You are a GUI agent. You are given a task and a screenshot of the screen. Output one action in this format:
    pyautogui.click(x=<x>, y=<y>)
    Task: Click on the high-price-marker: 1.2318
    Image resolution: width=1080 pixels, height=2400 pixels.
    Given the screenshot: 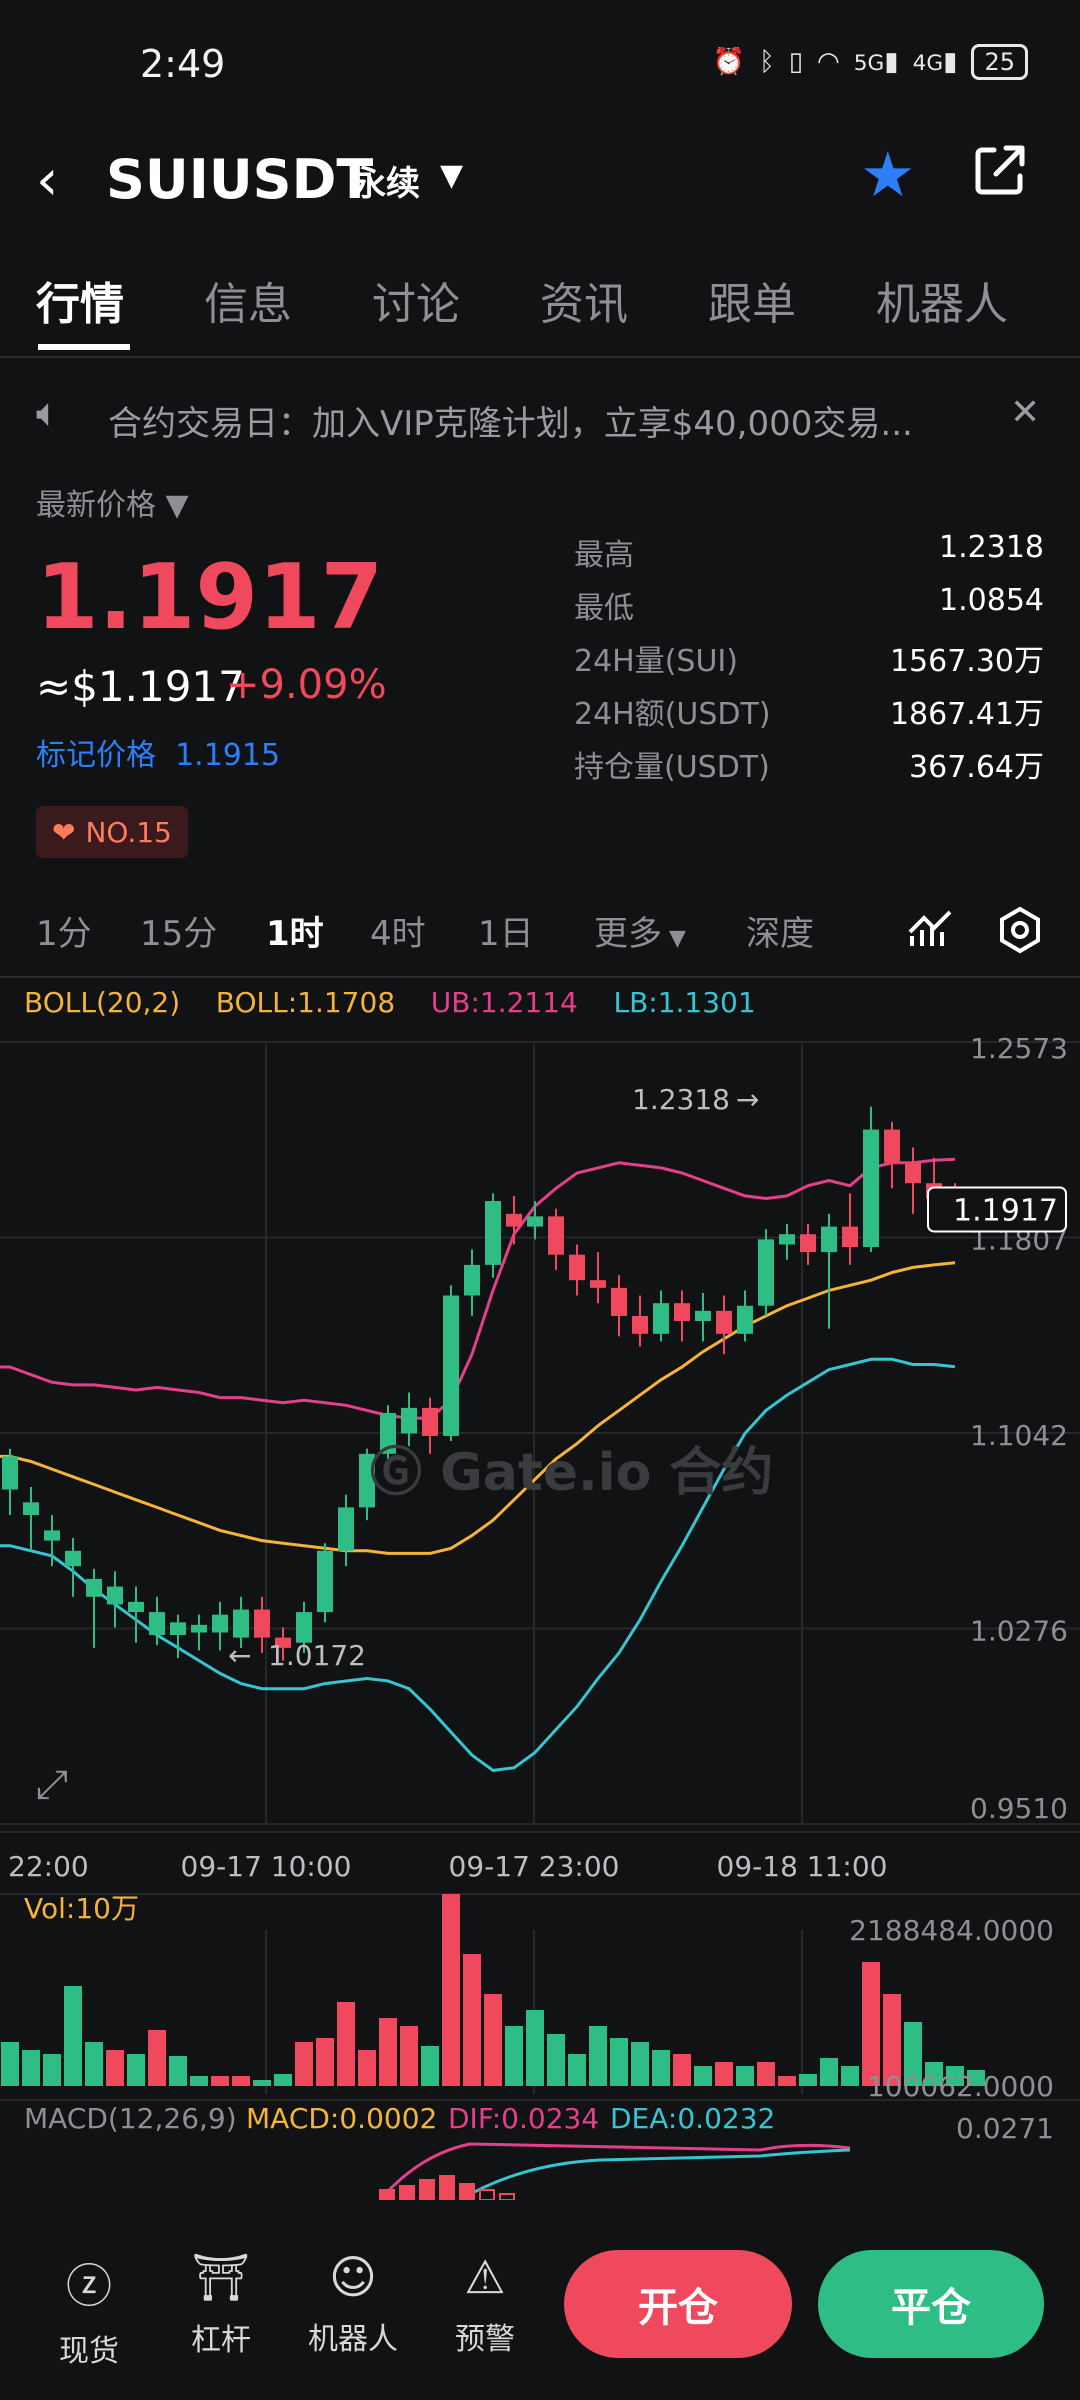 What is the action you would take?
    pyautogui.click(x=681, y=1099)
    